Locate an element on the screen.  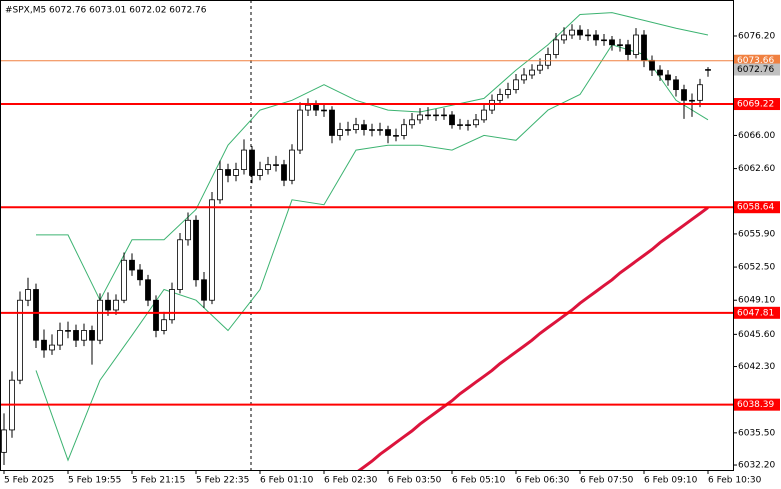
x-tick-label: 6 Feb 10:30 is located at coordinates (735, 481).